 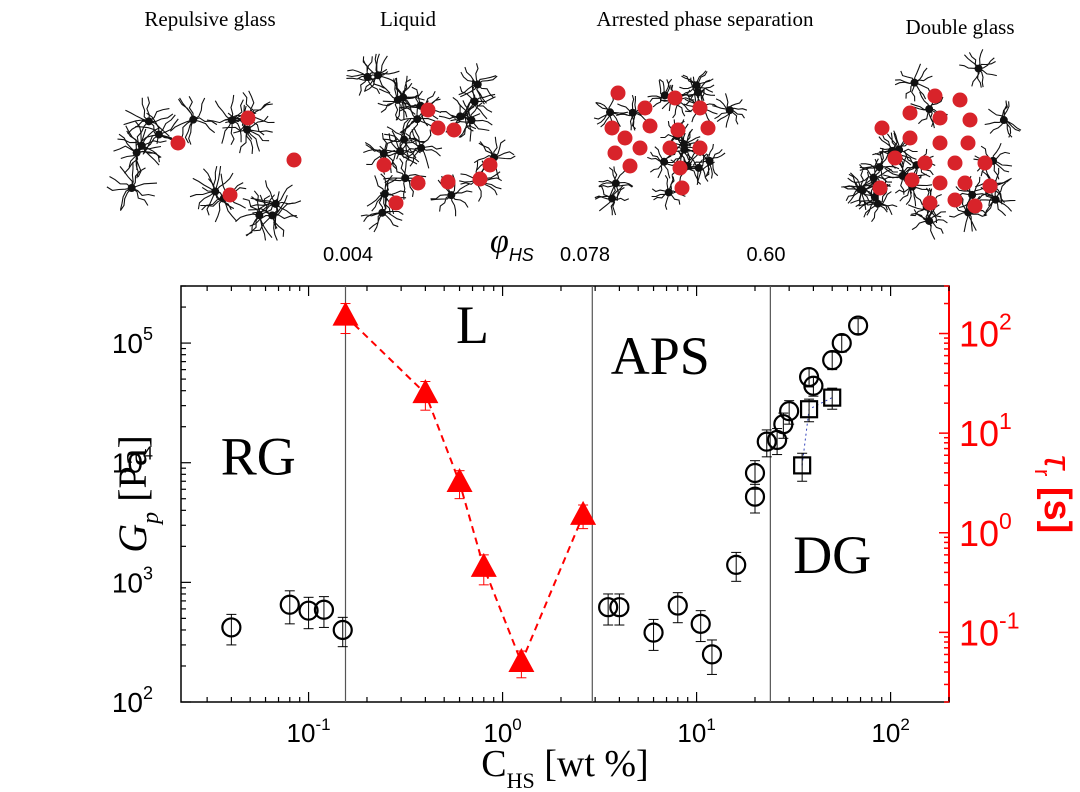 I want to click on series-line-triangle, so click(x=464, y=490).